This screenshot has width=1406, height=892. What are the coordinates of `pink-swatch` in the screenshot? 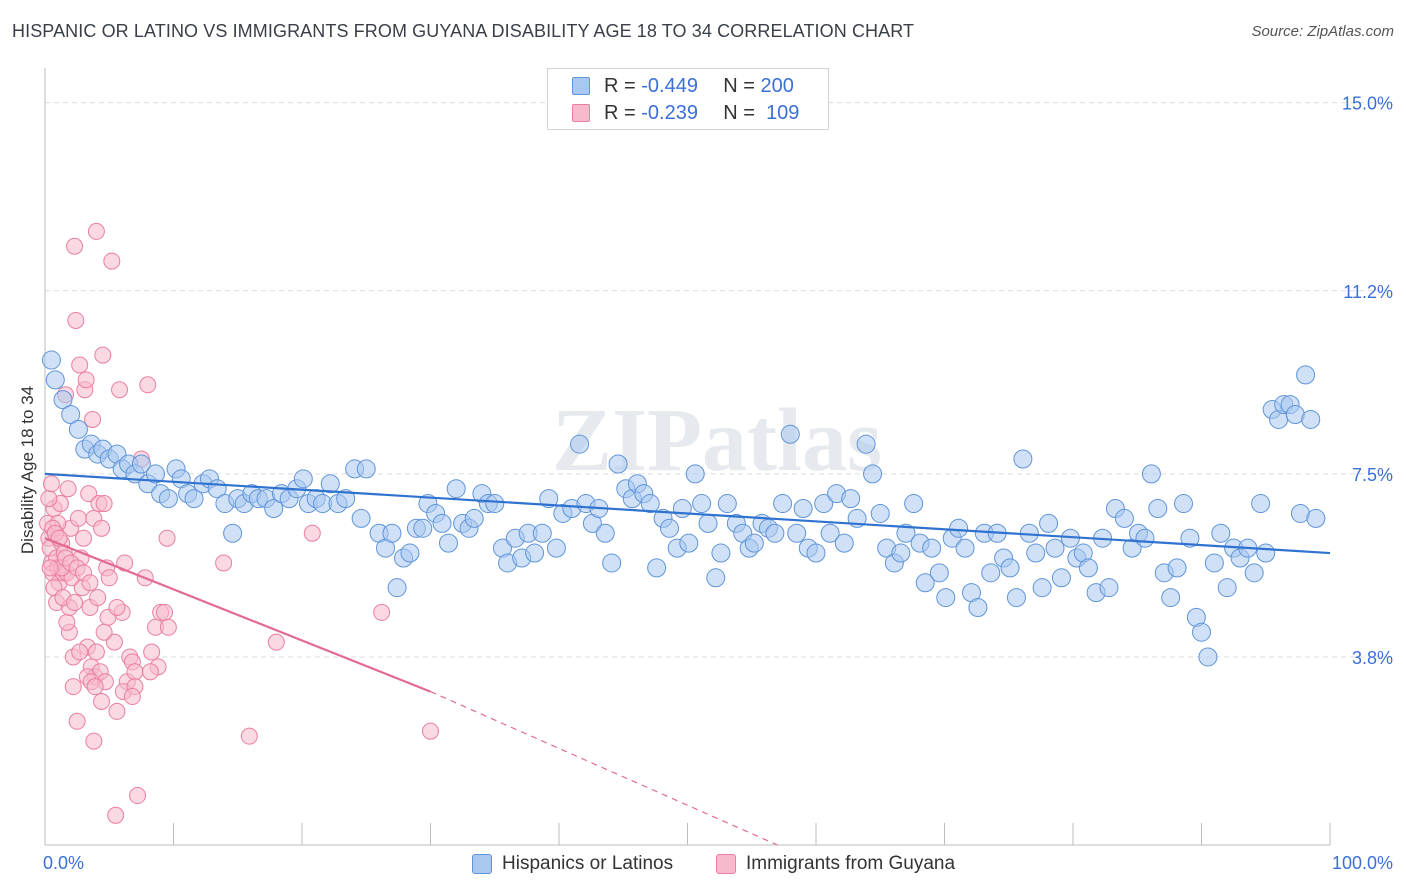 It's located at (726, 864).